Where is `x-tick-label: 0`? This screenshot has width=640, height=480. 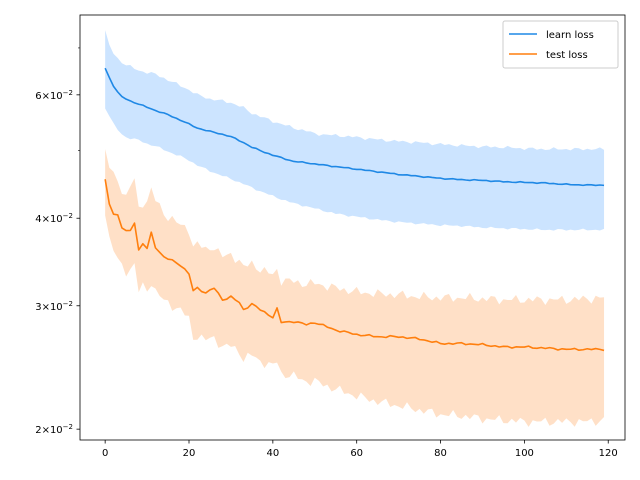
x-tick-label: 0 is located at coordinates (105, 453).